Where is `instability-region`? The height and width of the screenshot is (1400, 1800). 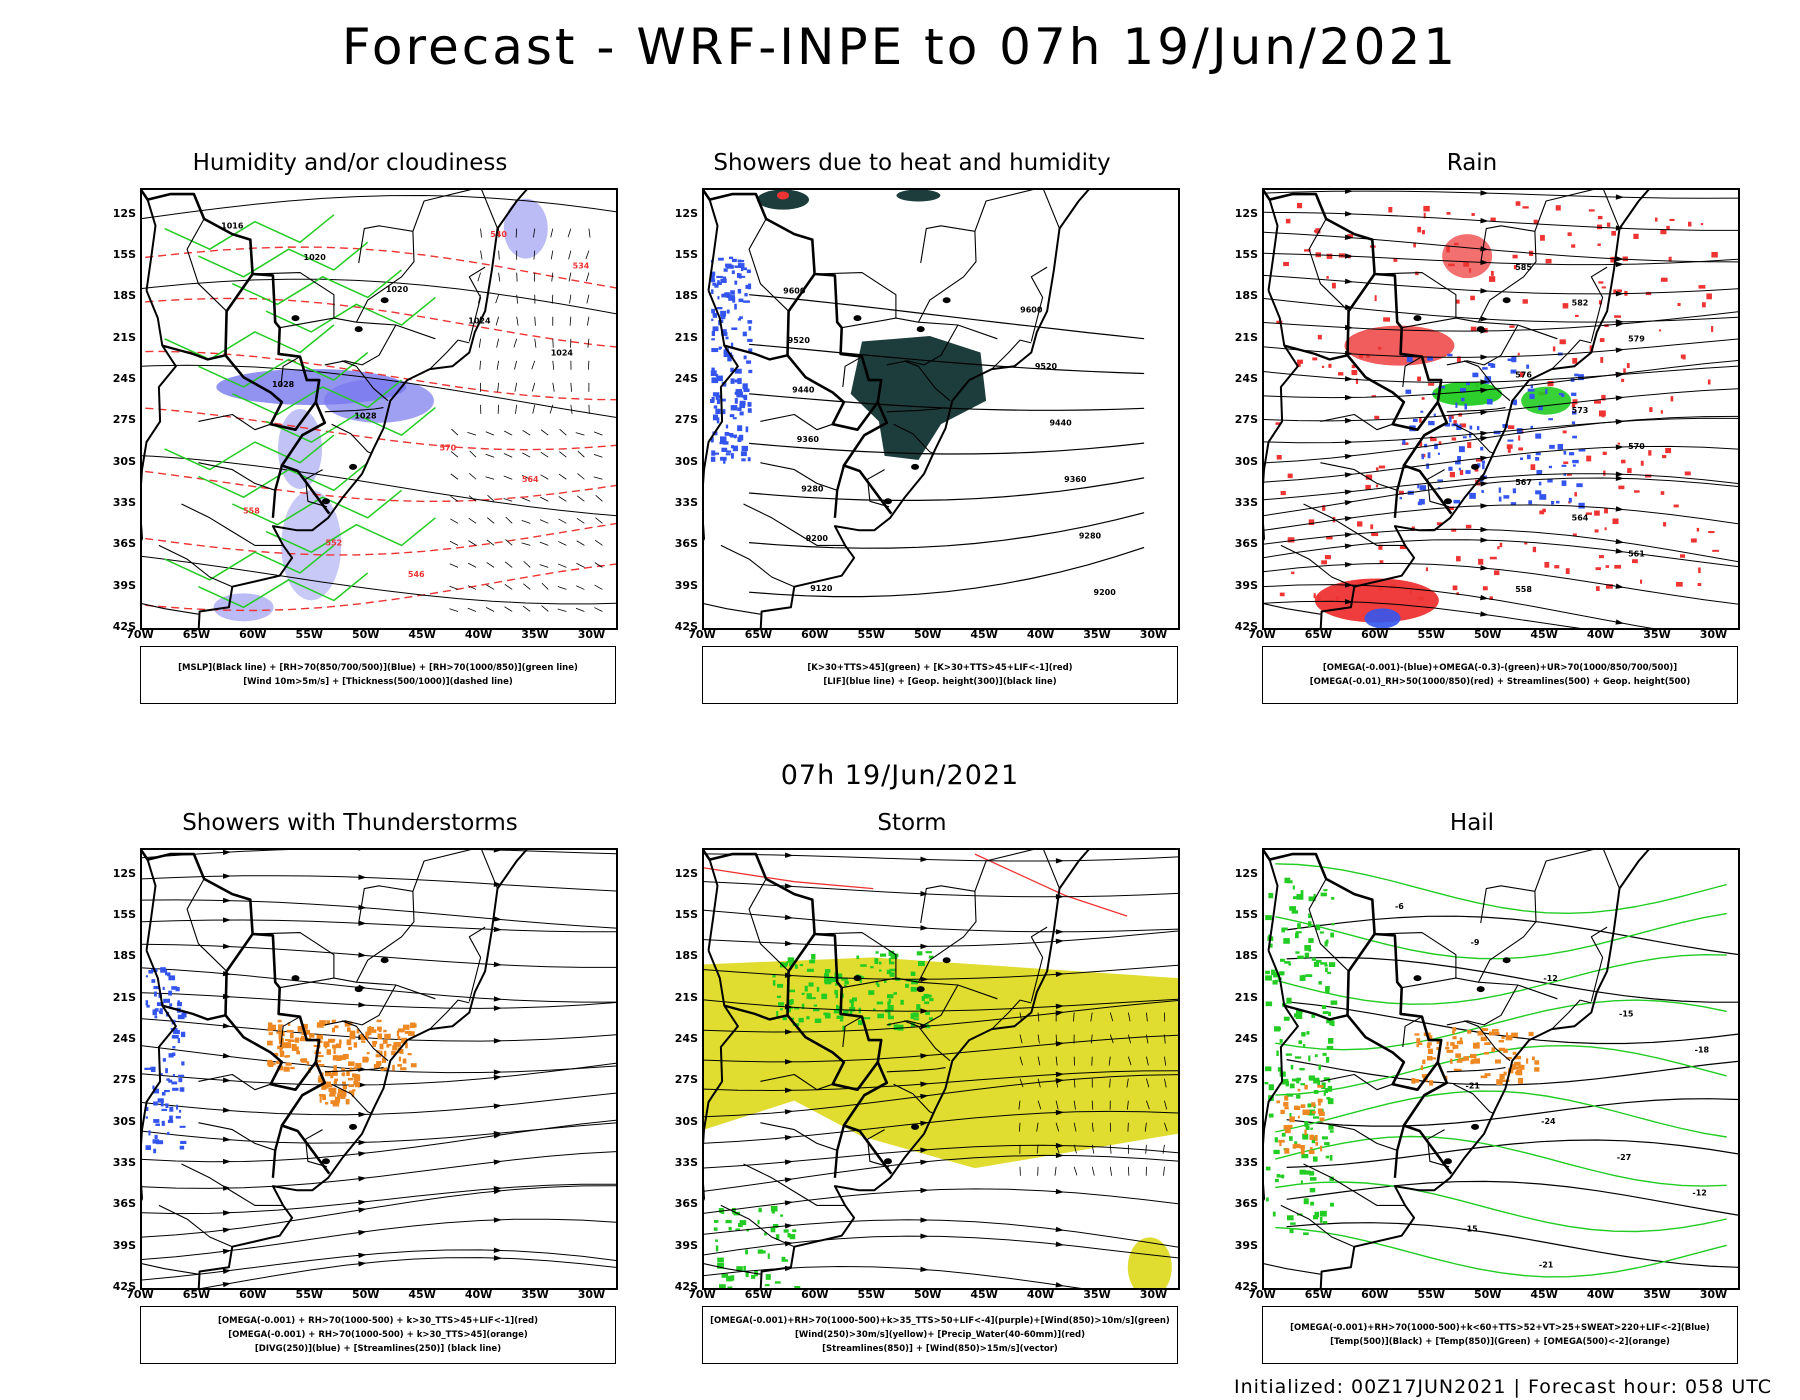
instability-region is located at coordinates (918, 196).